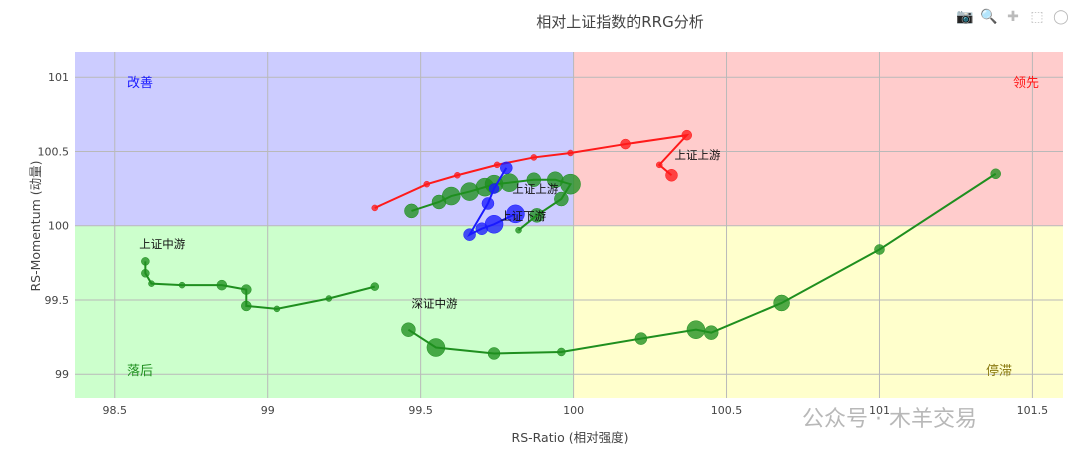  Describe the element at coordinates (140, 371) in the screenshot. I see `quadrant-label: 落后` at that location.